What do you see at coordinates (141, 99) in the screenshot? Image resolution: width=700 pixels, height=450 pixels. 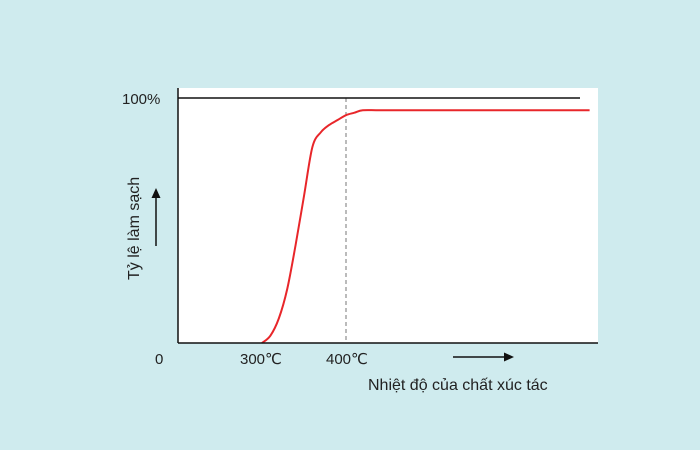 I see `y-tick-100: 100%` at bounding box center [141, 99].